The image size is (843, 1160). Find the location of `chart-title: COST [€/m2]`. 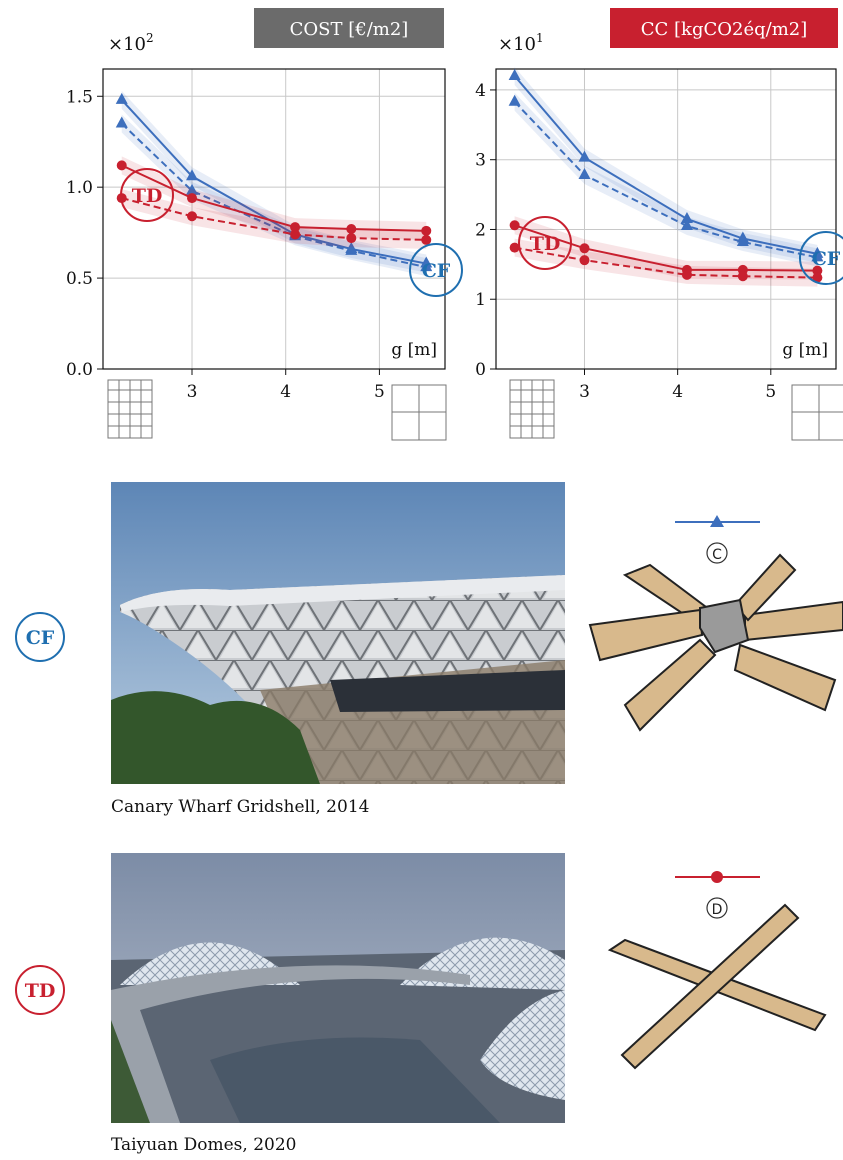

chart-title: COST [€/m2] is located at coordinates (349, 29).